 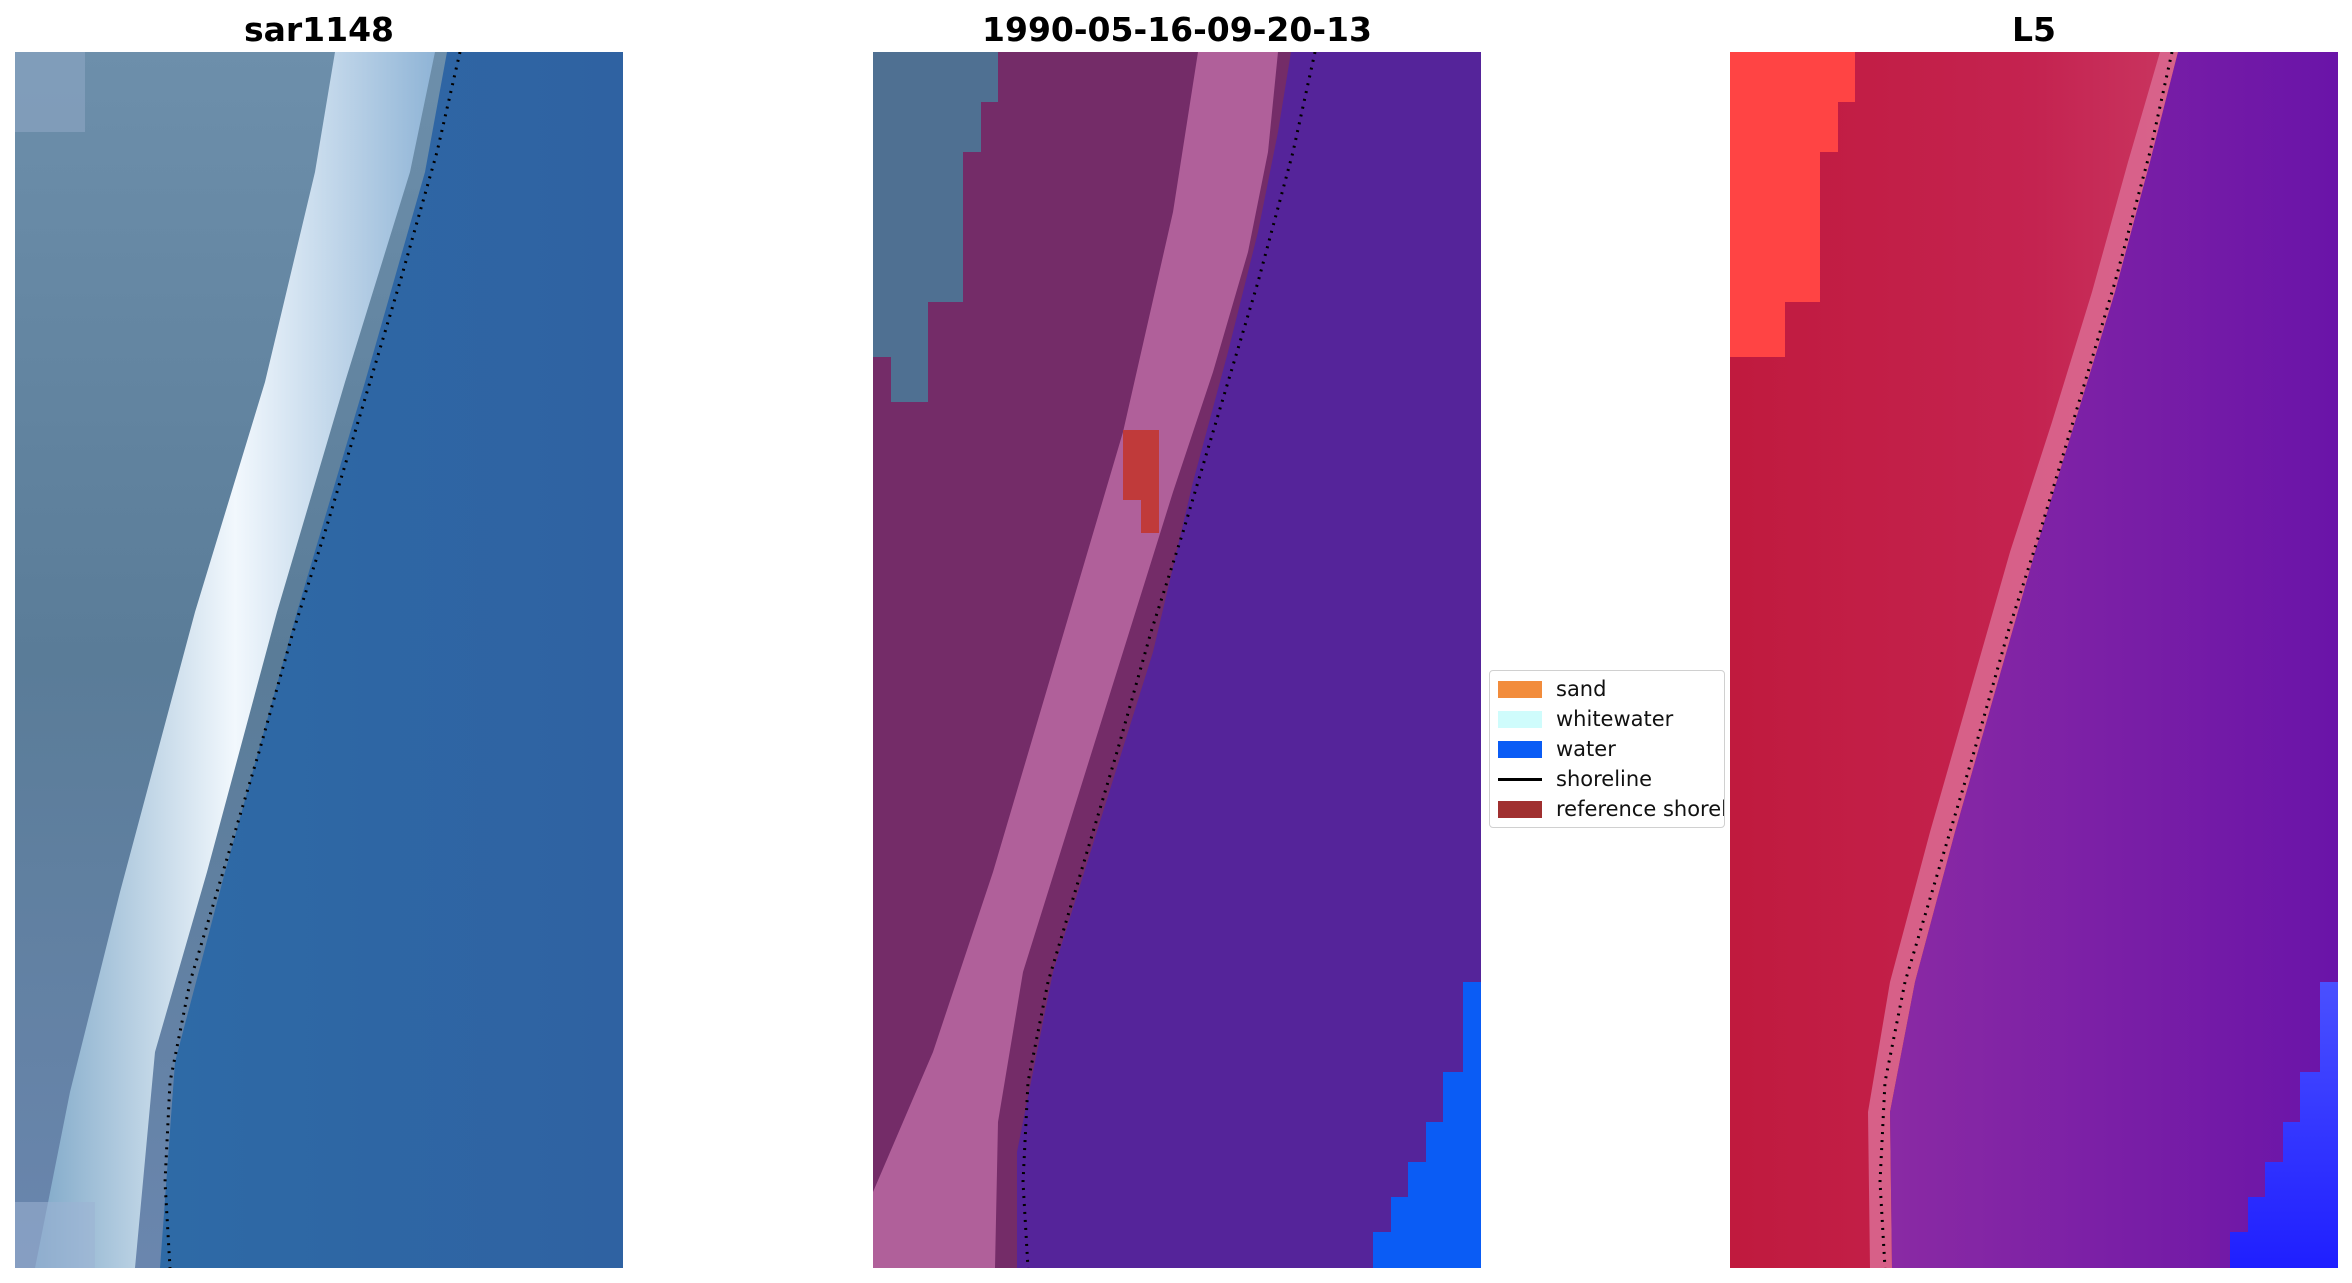 What do you see at coordinates (319, 29) in the screenshot?
I see `panel-title-rgb: sar1148` at bounding box center [319, 29].